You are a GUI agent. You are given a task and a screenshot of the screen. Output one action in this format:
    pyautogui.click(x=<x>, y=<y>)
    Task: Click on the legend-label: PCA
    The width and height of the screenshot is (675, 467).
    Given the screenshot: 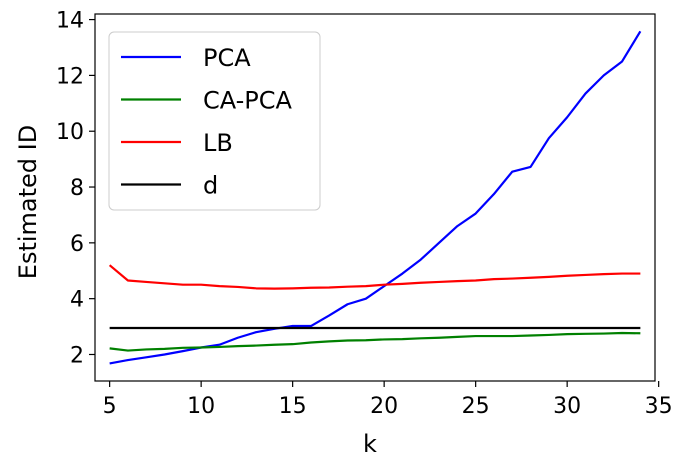 What is the action you would take?
    pyautogui.click(x=227, y=58)
    